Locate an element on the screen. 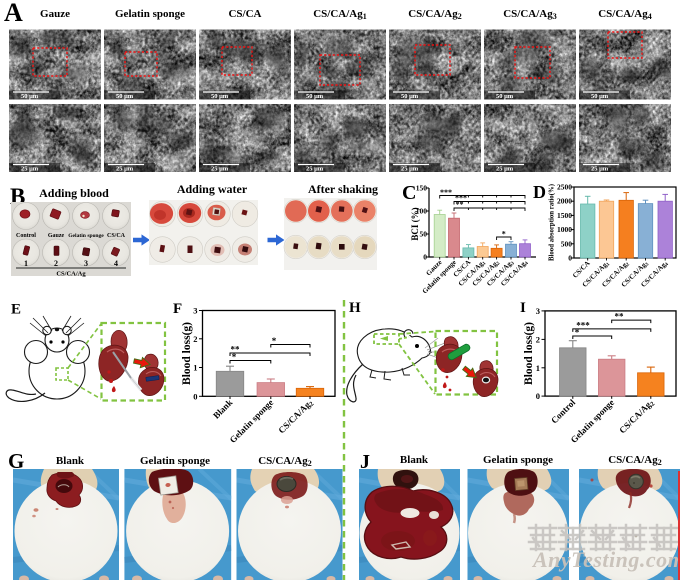 The image size is (680, 580). svg-text: CS/CA/Ag is located at coordinates (71, 274).